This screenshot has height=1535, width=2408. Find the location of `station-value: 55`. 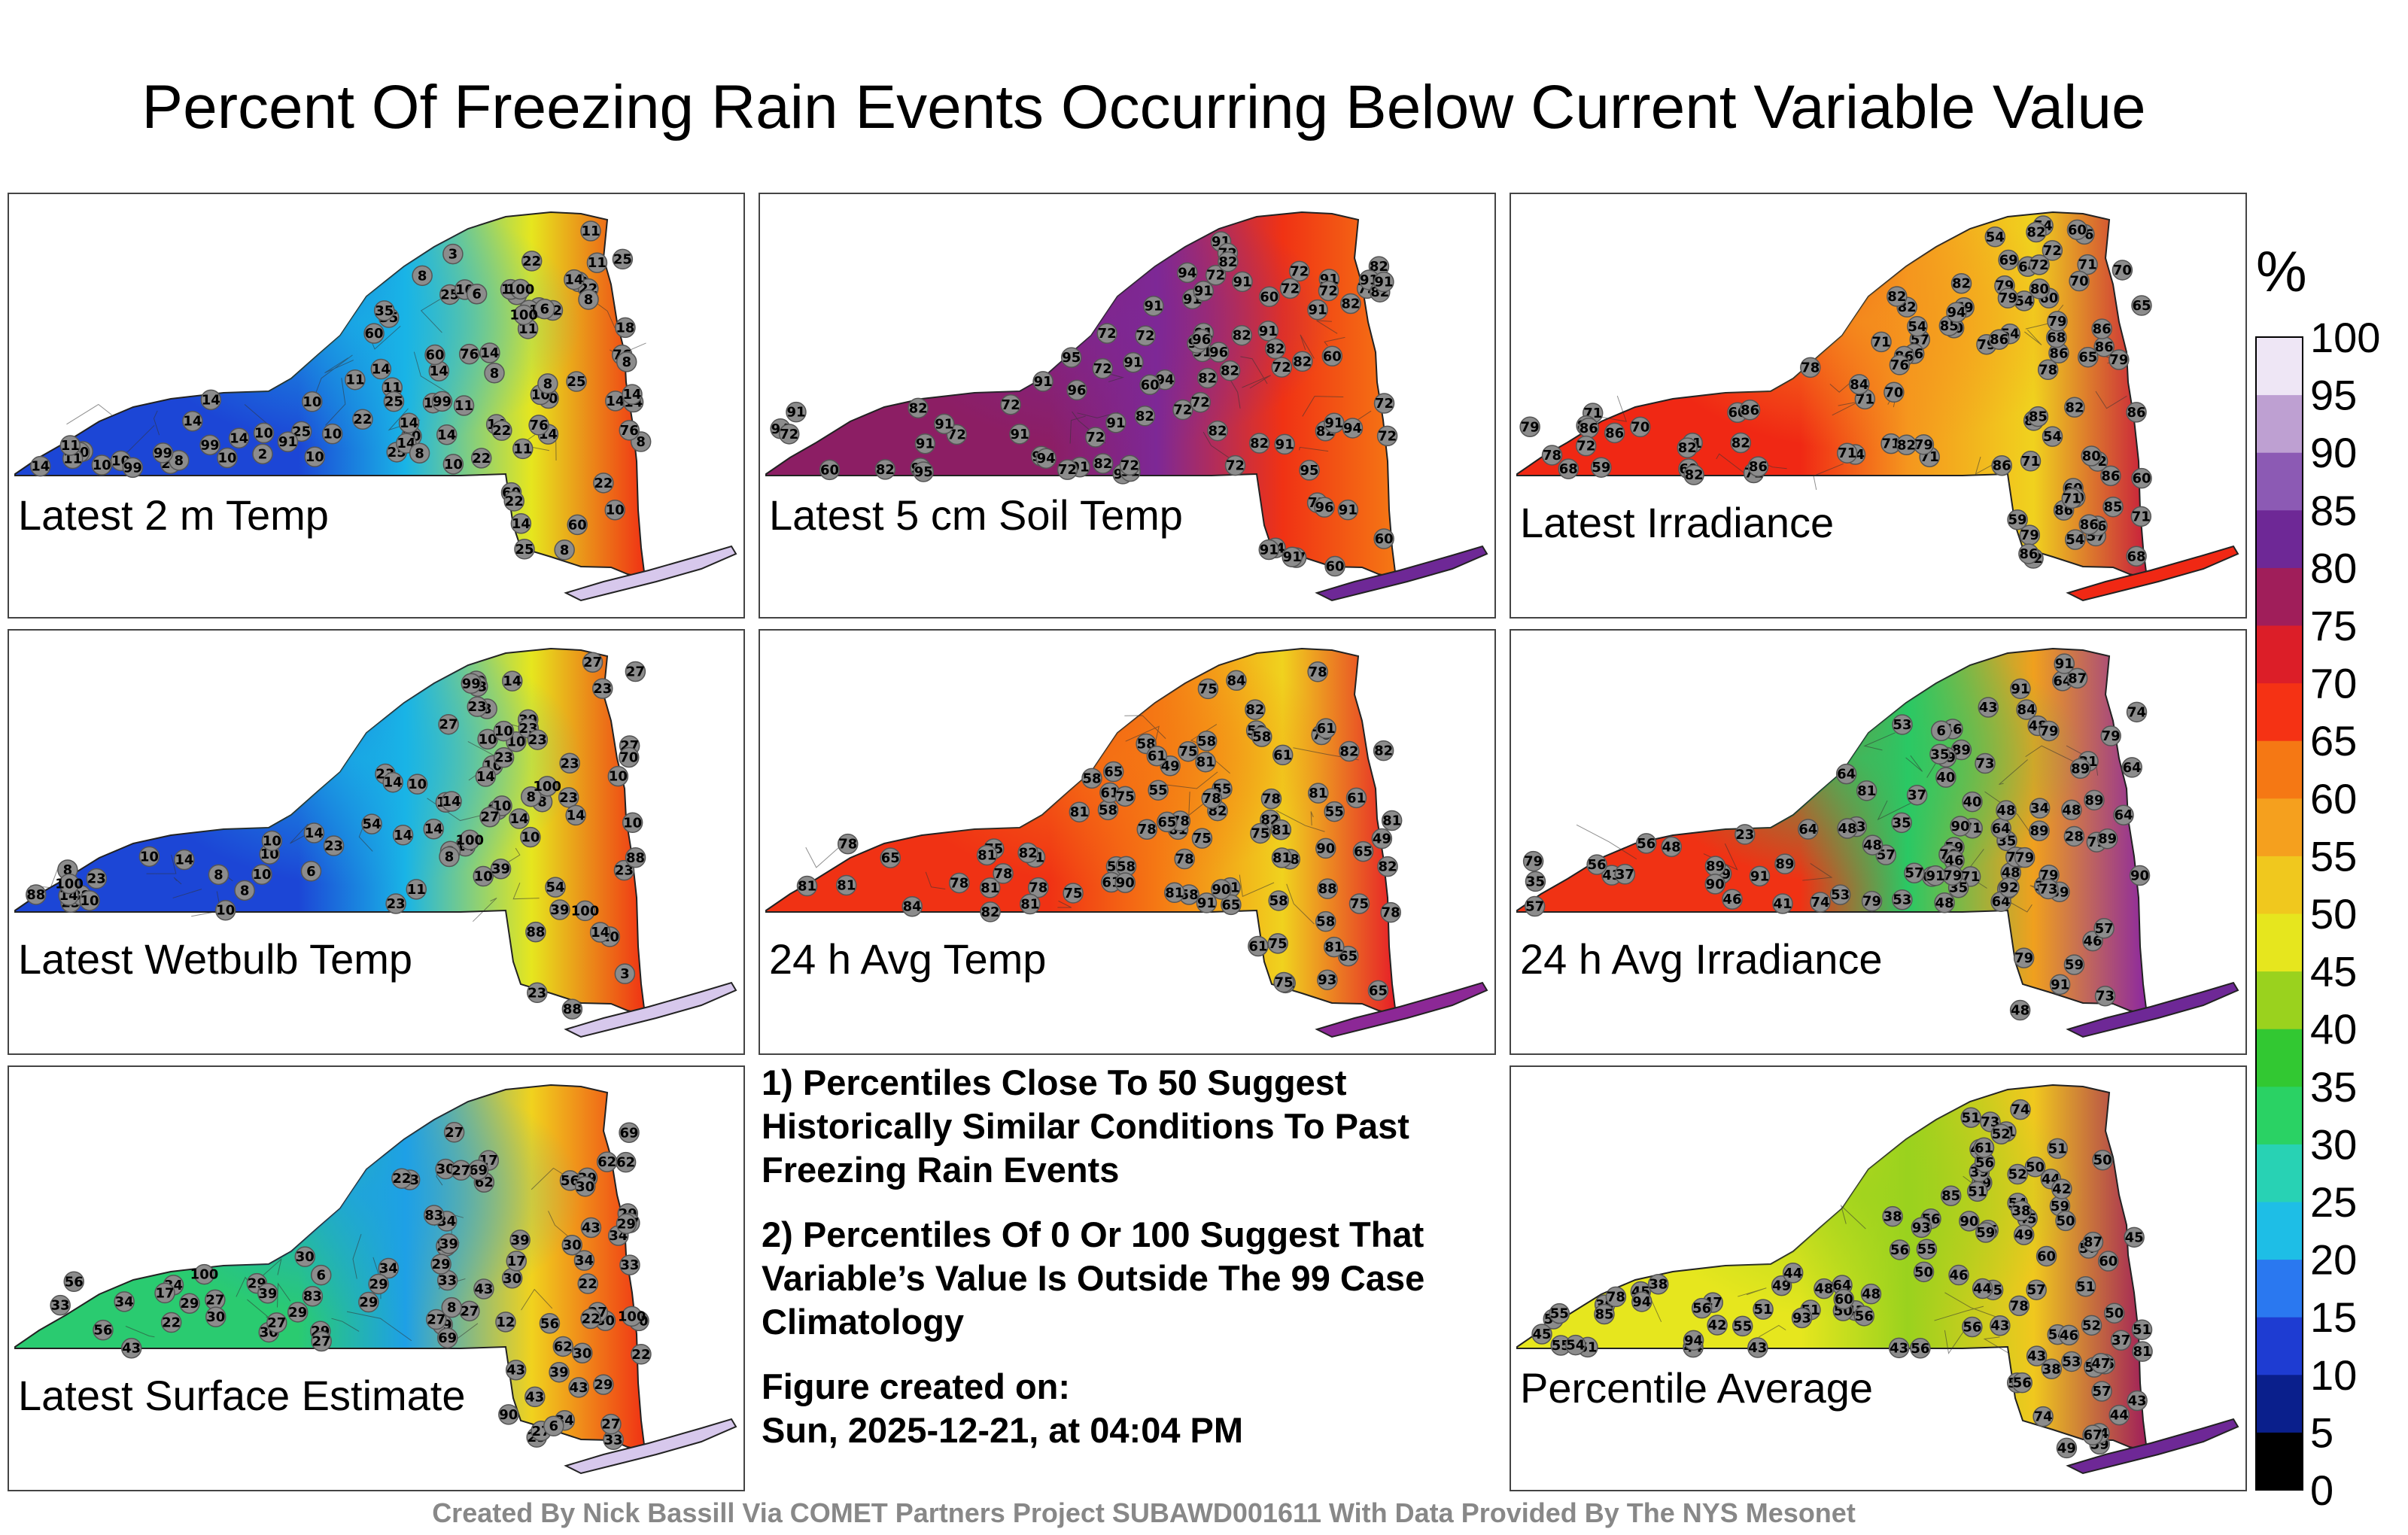

station-value: 55 is located at coordinates (1926, 1249).